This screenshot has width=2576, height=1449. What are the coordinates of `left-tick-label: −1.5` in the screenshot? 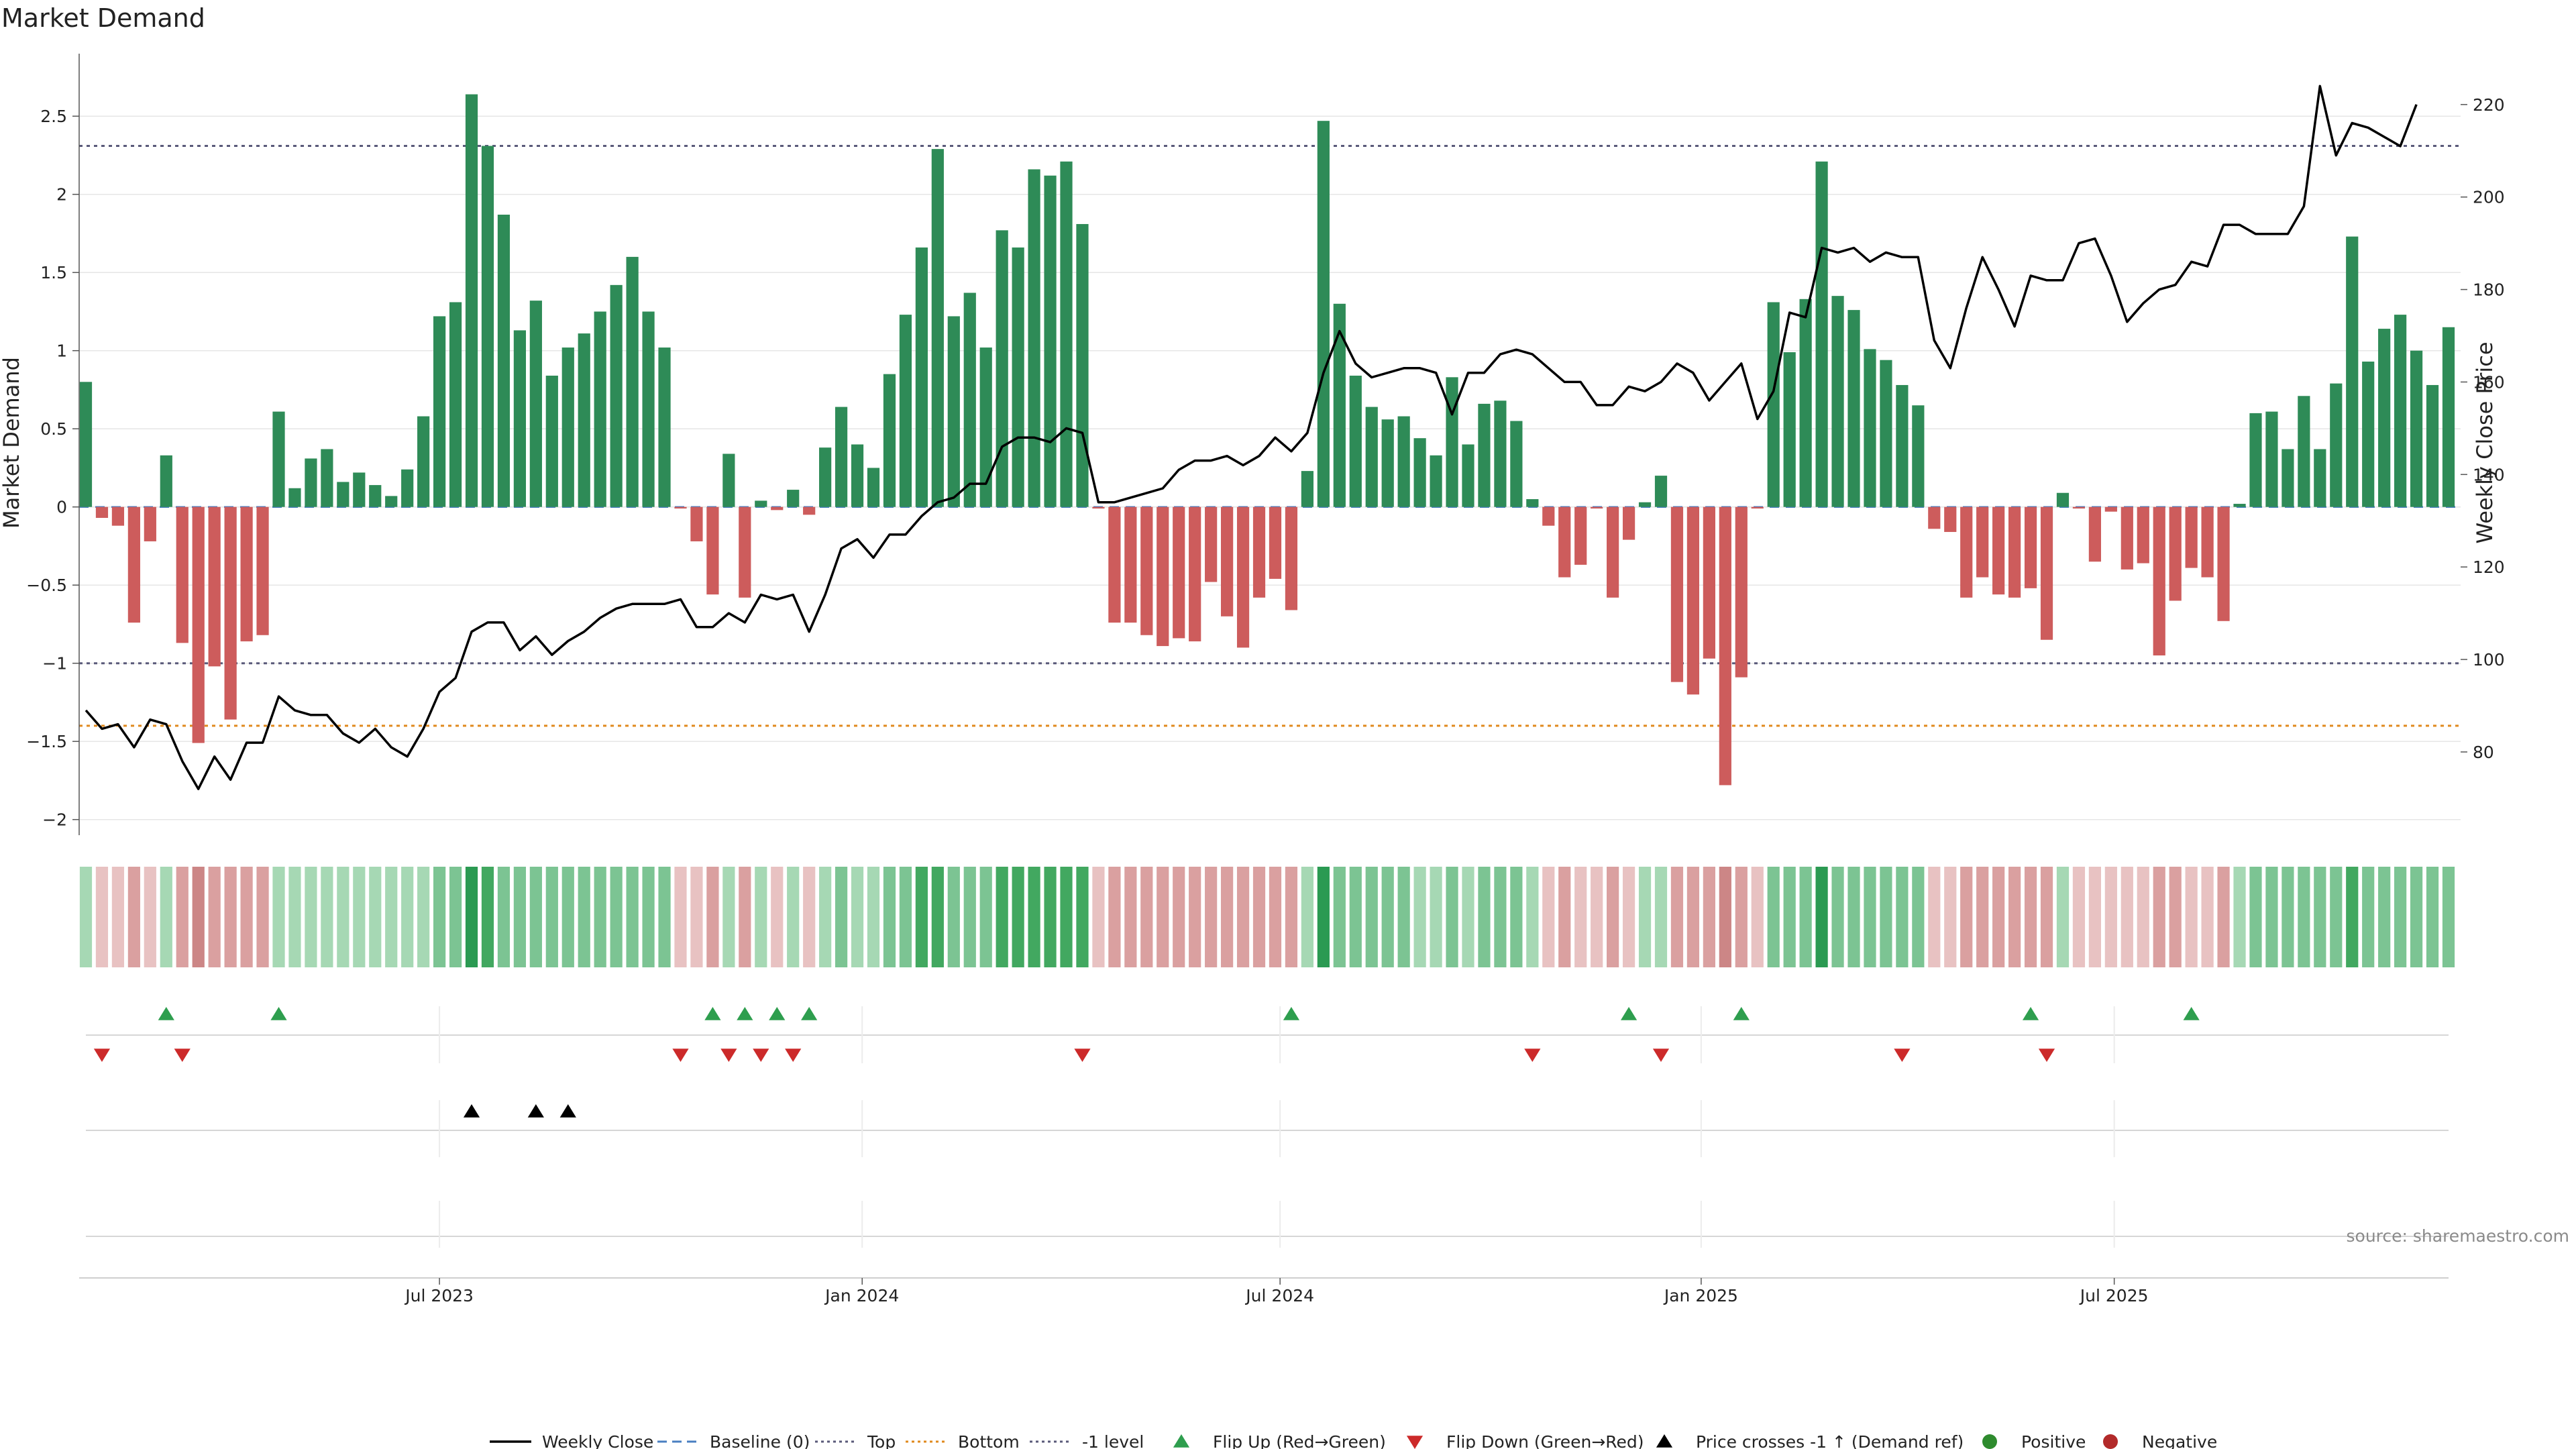 It's located at (46, 741).